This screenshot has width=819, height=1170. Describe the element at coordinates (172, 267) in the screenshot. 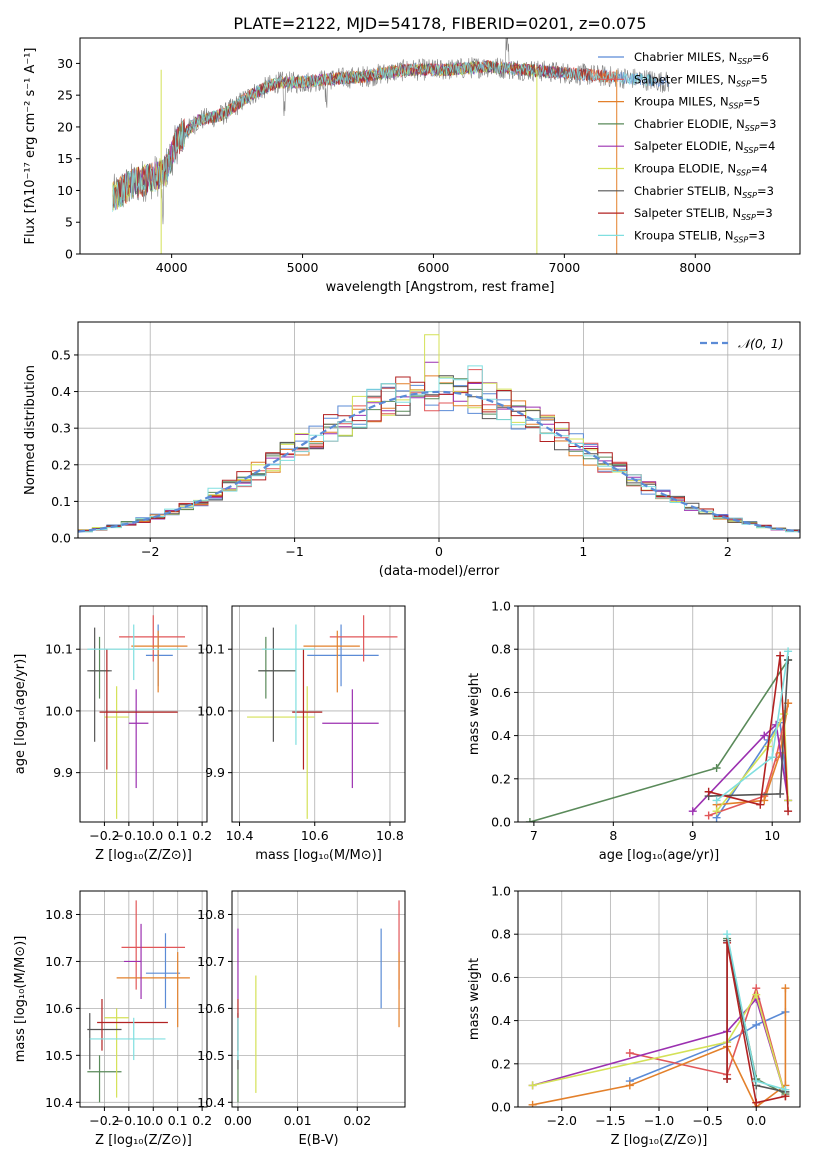

I see `x-tick-label: 4000` at that location.